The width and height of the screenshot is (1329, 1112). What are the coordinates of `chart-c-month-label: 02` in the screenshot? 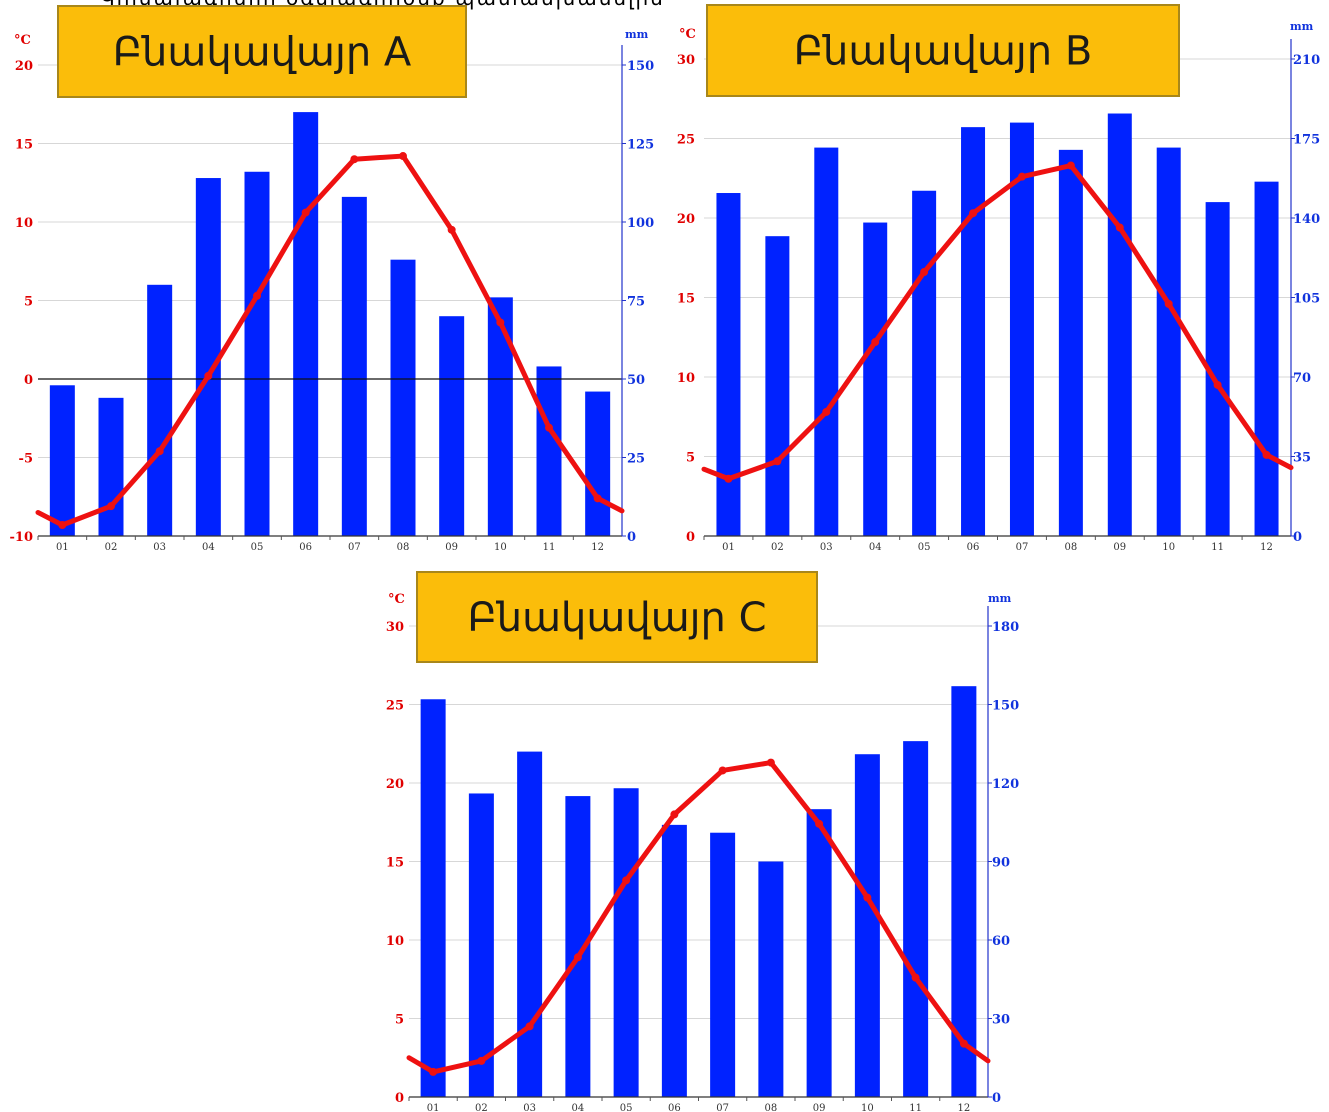 It's located at (481, 1107).